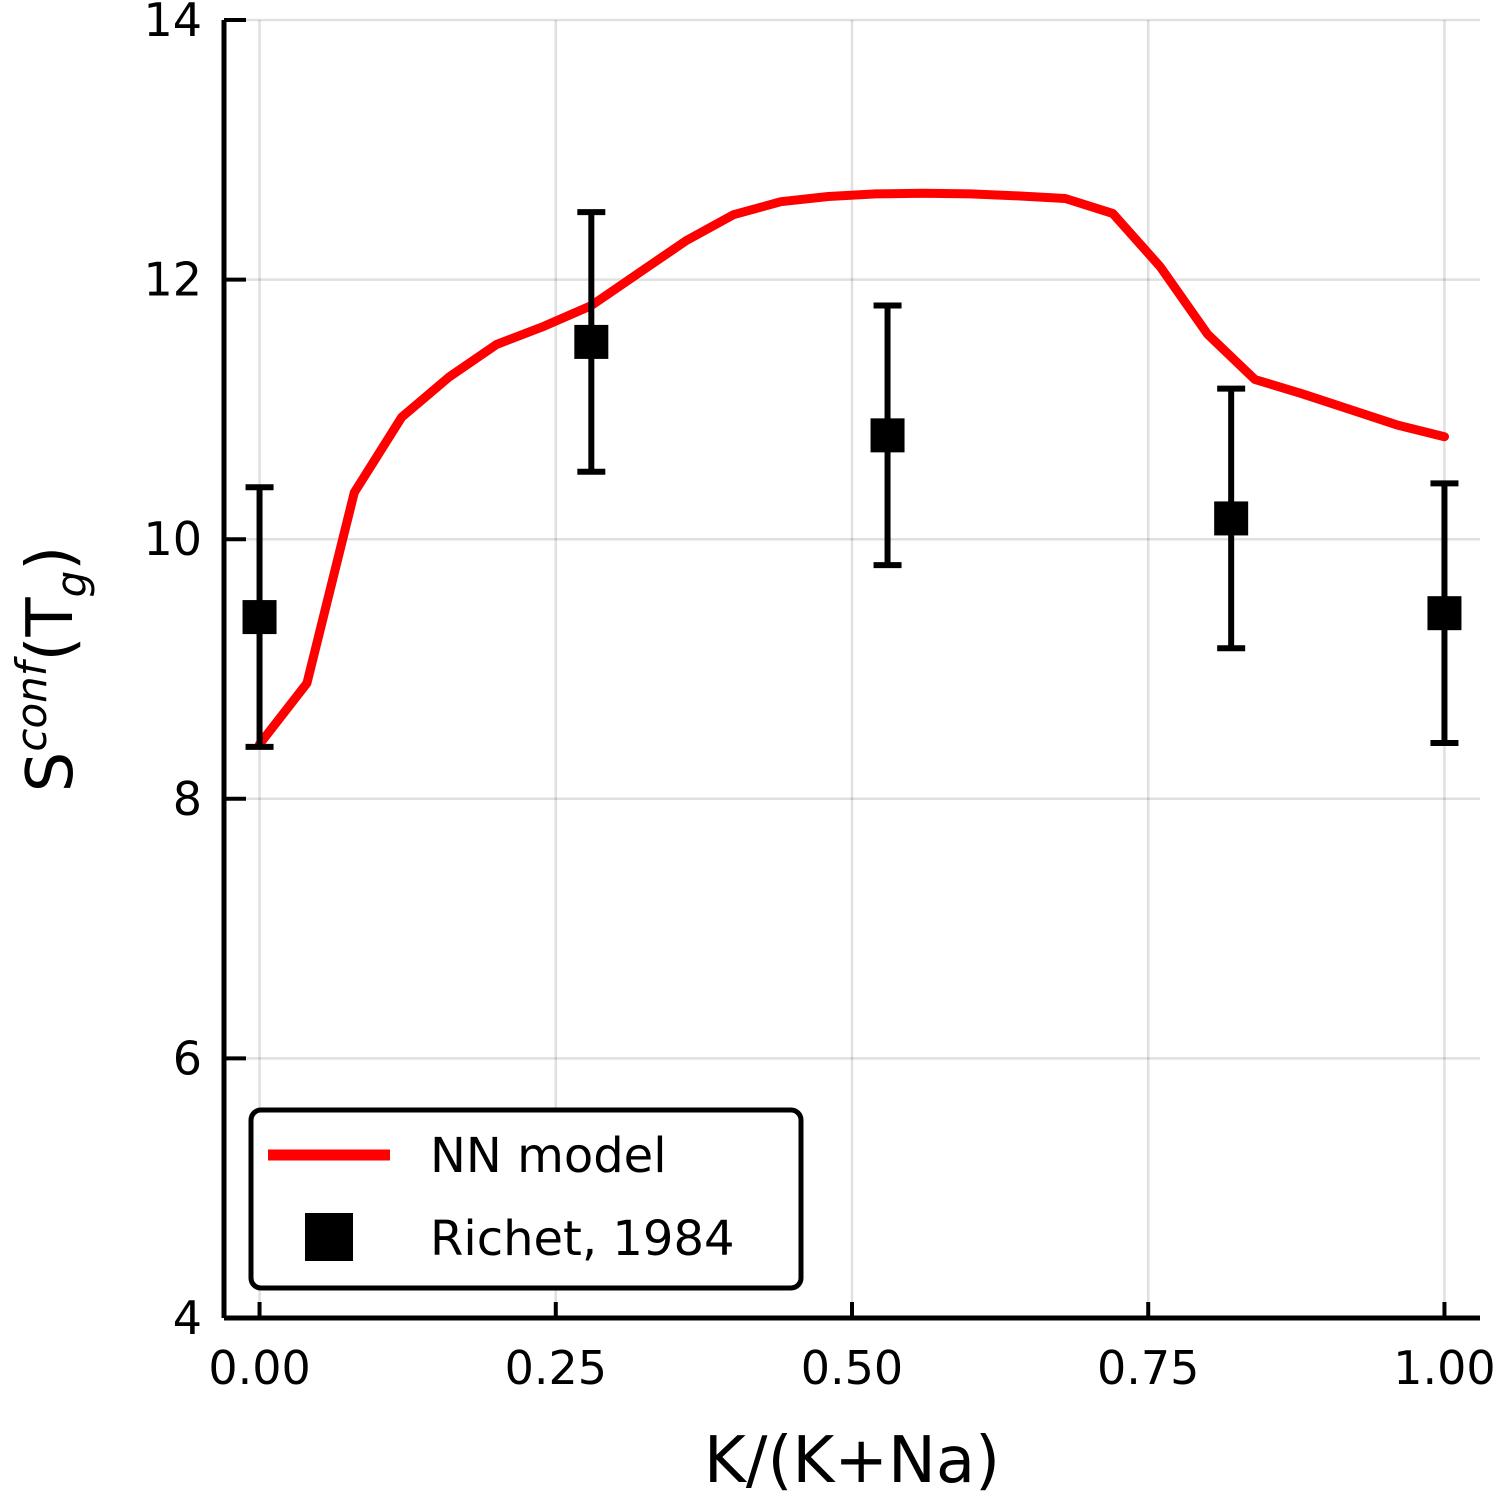 Image resolution: width=1500 pixels, height=1500 pixels. Describe the element at coordinates (329, 1237) in the screenshot. I see `legend-square-swatch` at that location.